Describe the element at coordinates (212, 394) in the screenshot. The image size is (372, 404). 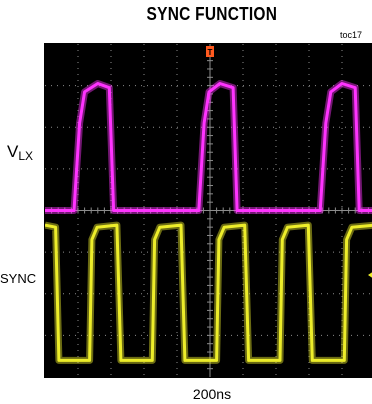
I see `timebase-label: 200ns` at that location.